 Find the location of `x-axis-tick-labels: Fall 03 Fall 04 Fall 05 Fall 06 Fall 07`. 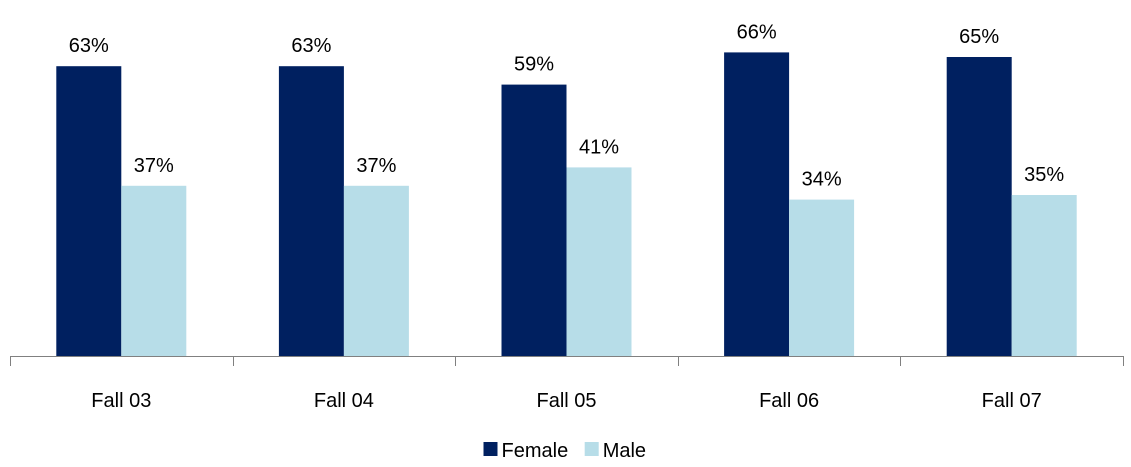

x-axis-tick-labels: Fall 03 Fall 04 Fall 05 Fall 06 Fall 07 is located at coordinates (566, 401).